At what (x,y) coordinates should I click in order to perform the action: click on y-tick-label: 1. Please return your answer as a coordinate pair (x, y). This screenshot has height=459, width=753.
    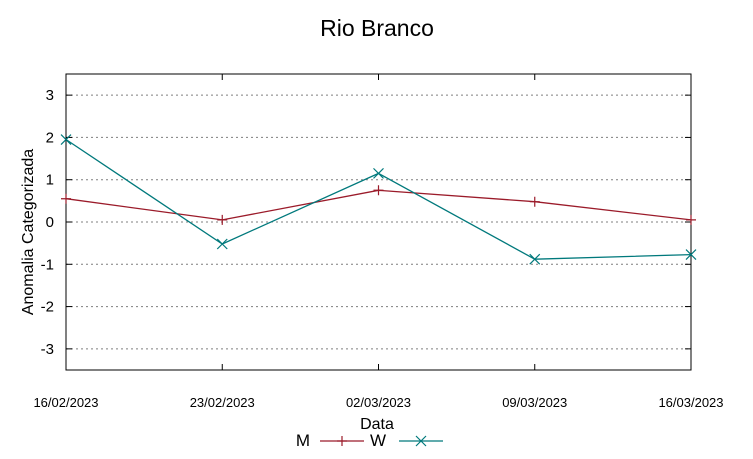
    Looking at the image, I should click on (50, 180).